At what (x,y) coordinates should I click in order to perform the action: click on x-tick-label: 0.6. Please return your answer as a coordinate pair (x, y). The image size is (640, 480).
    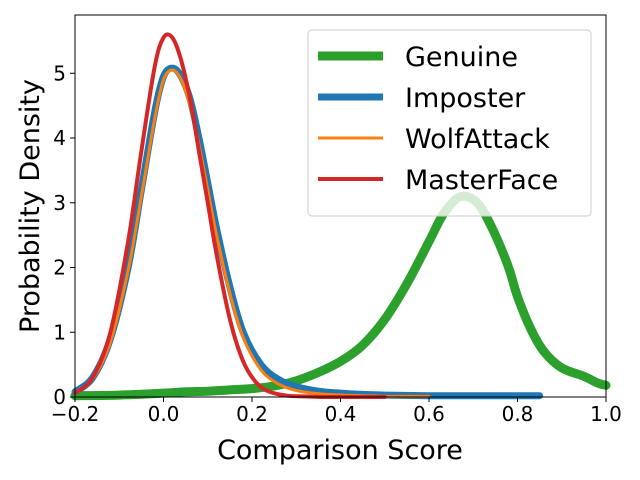
    Looking at the image, I should click on (429, 414).